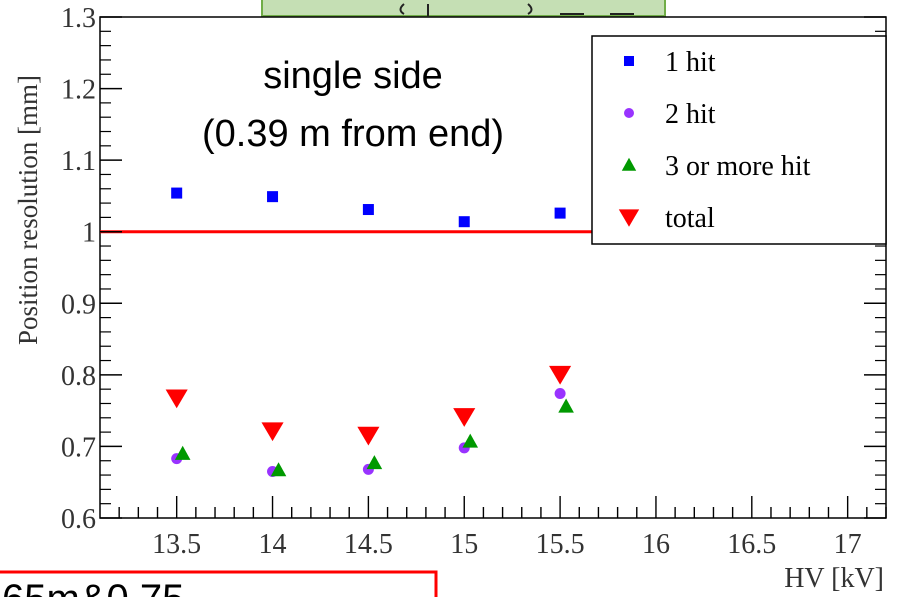 The height and width of the screenshot is (597, 900). I want to click on annotation-line-2: (0.39 m from end), so click(353, 134).